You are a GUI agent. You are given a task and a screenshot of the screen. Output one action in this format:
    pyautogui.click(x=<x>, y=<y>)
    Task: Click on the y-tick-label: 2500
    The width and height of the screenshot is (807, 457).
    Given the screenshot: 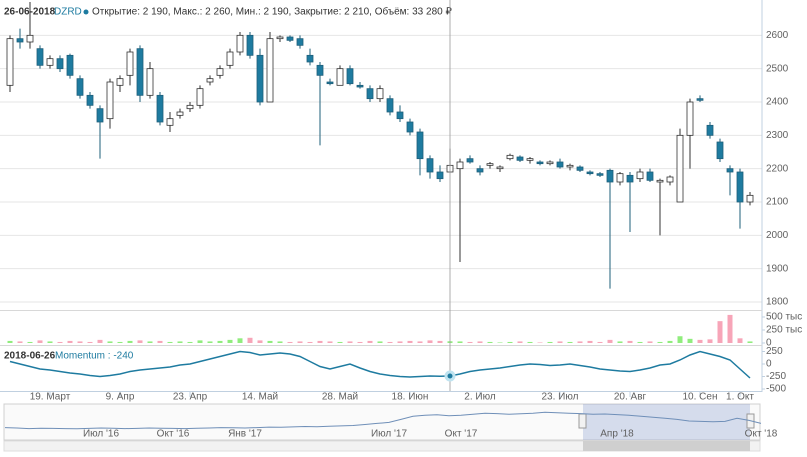 What is the action you would take?
    pyautogui.click(x=777, y=68)
    